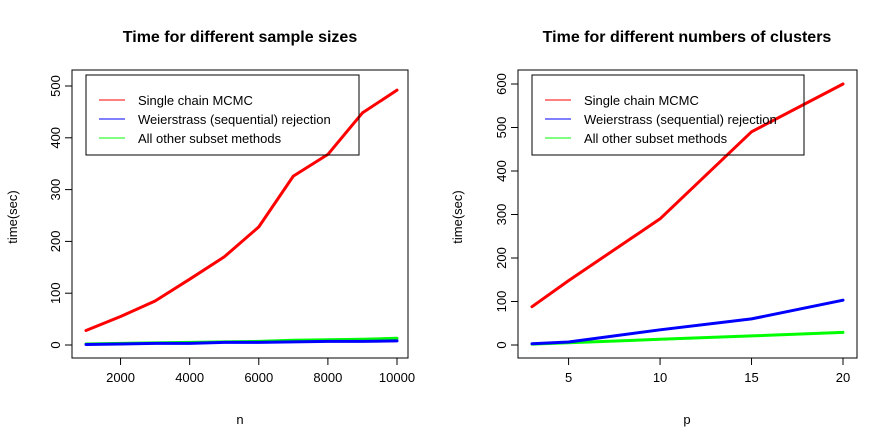 This screenshot has height=447, width=894. What do you see at coordinates (258, 377) in the screenshot?
I see `x-tick-label: 6000` at bounding box center [258, 377].